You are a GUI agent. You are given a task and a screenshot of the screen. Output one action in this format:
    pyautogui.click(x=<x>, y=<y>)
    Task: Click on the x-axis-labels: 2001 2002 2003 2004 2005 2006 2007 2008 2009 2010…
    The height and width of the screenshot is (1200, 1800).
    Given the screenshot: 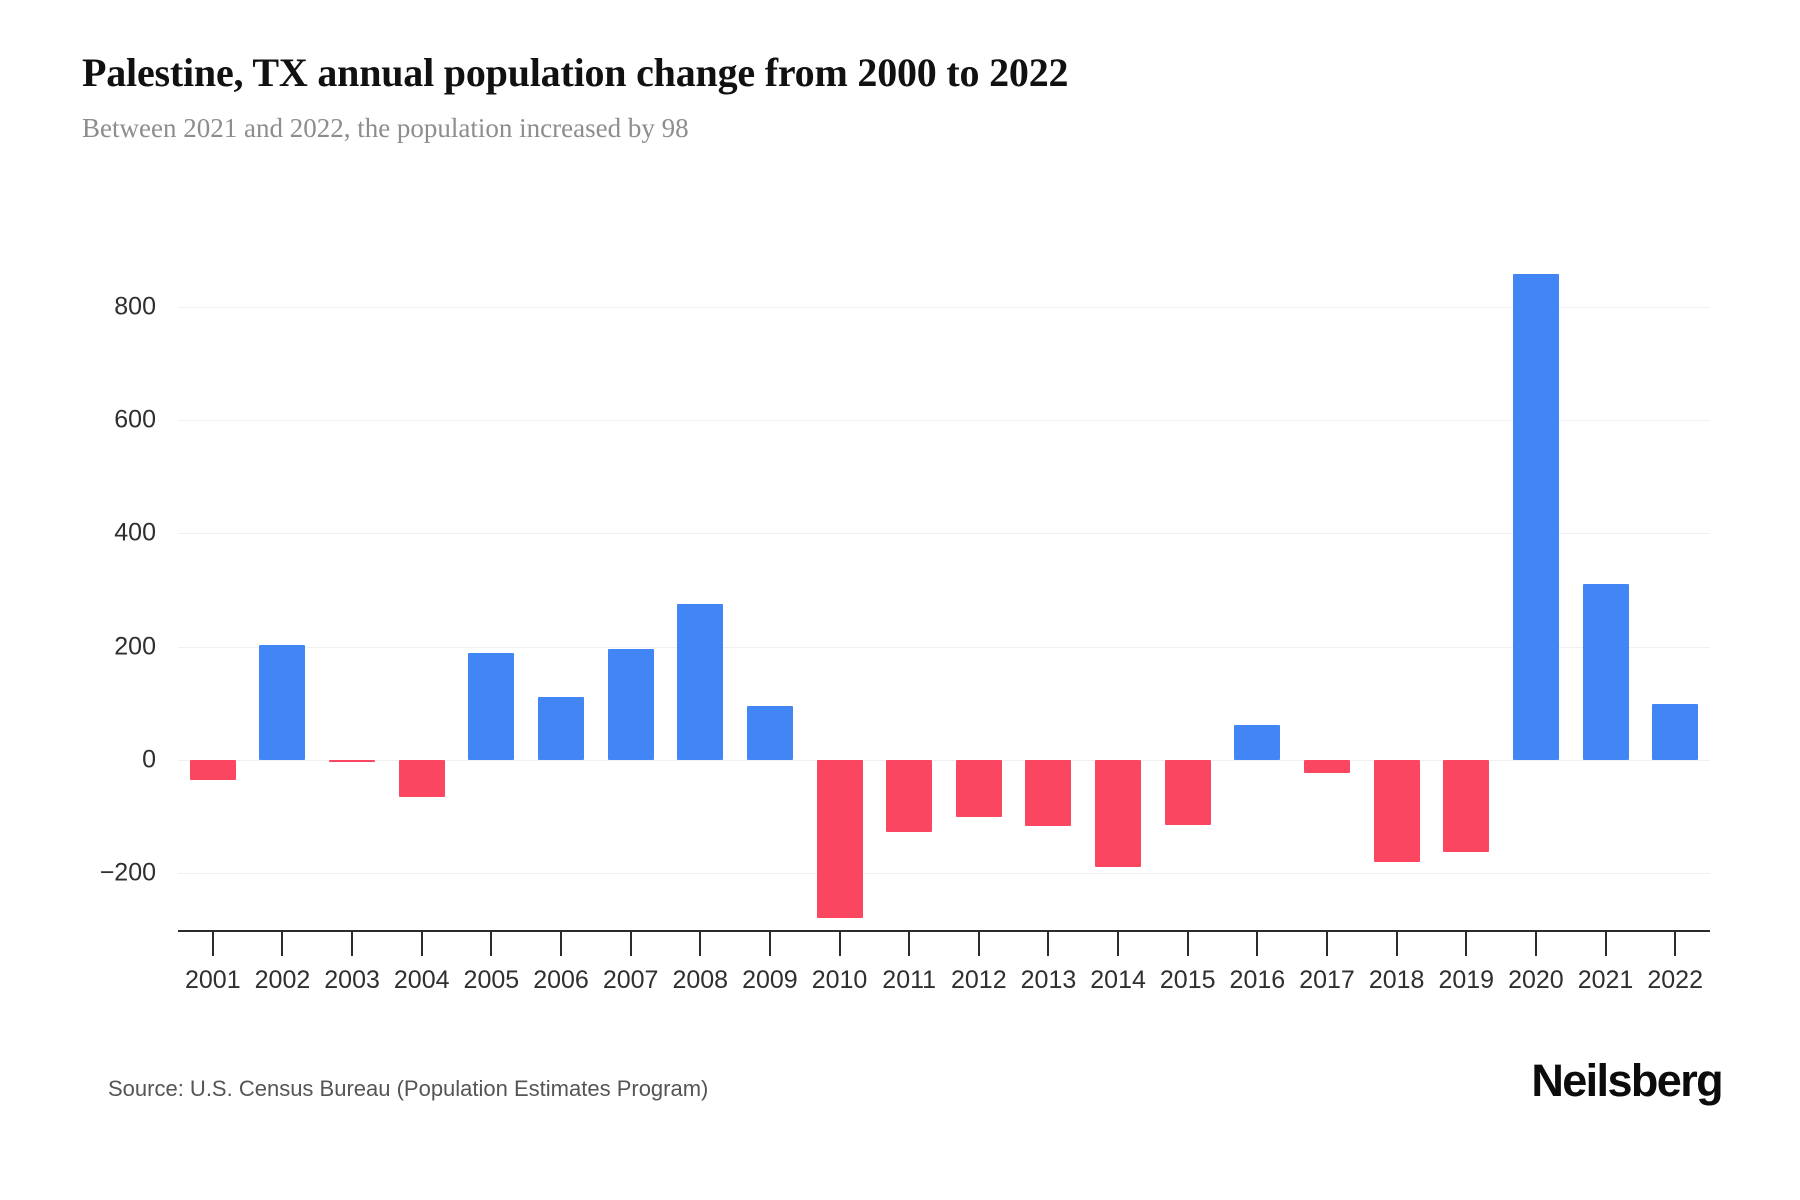 What is the action you would take?
    pyautogui.click(x=944, y=986)
    